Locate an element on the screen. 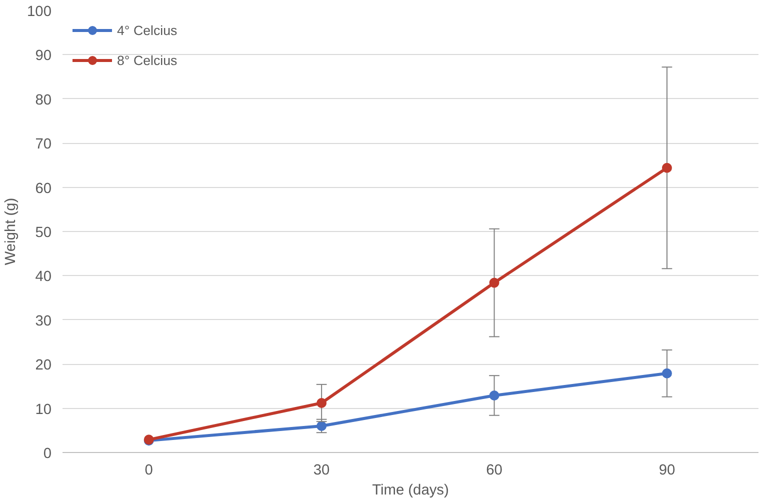  x-tick-label: 30 is located at coordinates (321, 470).